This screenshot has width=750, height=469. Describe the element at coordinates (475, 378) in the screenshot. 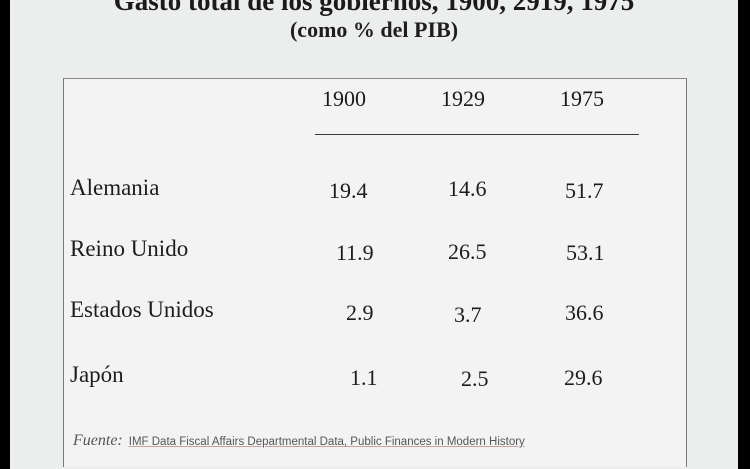

I see `cell-japon-1929: 2.5` at that location.